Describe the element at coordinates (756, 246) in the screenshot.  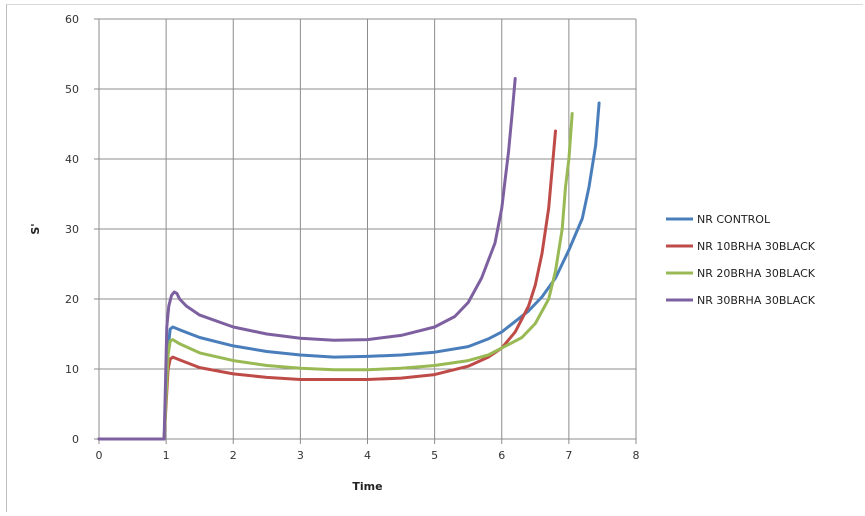
I see `legend-label-2: NR 10BRHA 30BLACK` at that location.